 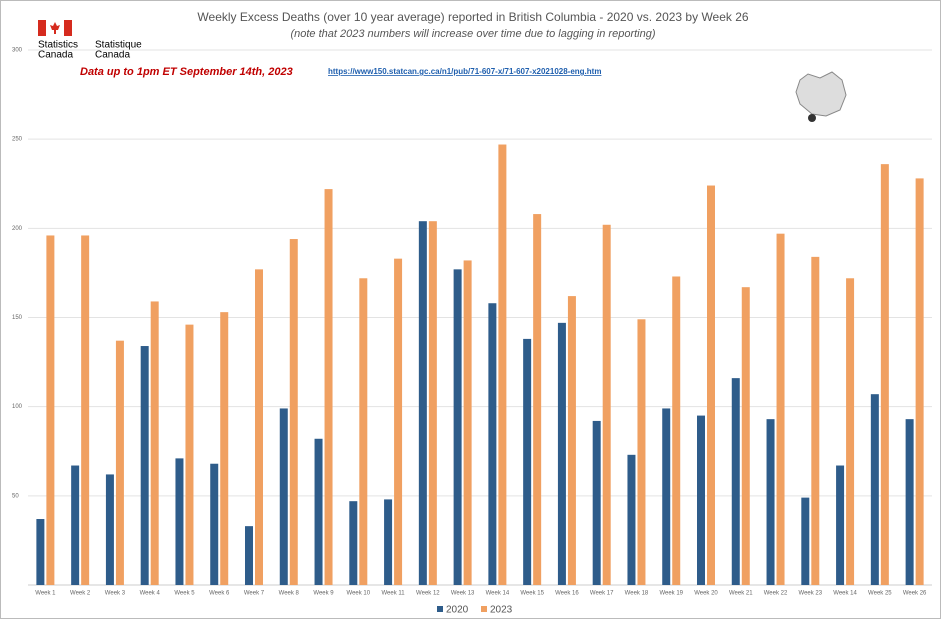 What do you see at coordinates (289, 594) in the screenshot?
I see `x-tick-label: Week 8` at bounding box center [289, 594].